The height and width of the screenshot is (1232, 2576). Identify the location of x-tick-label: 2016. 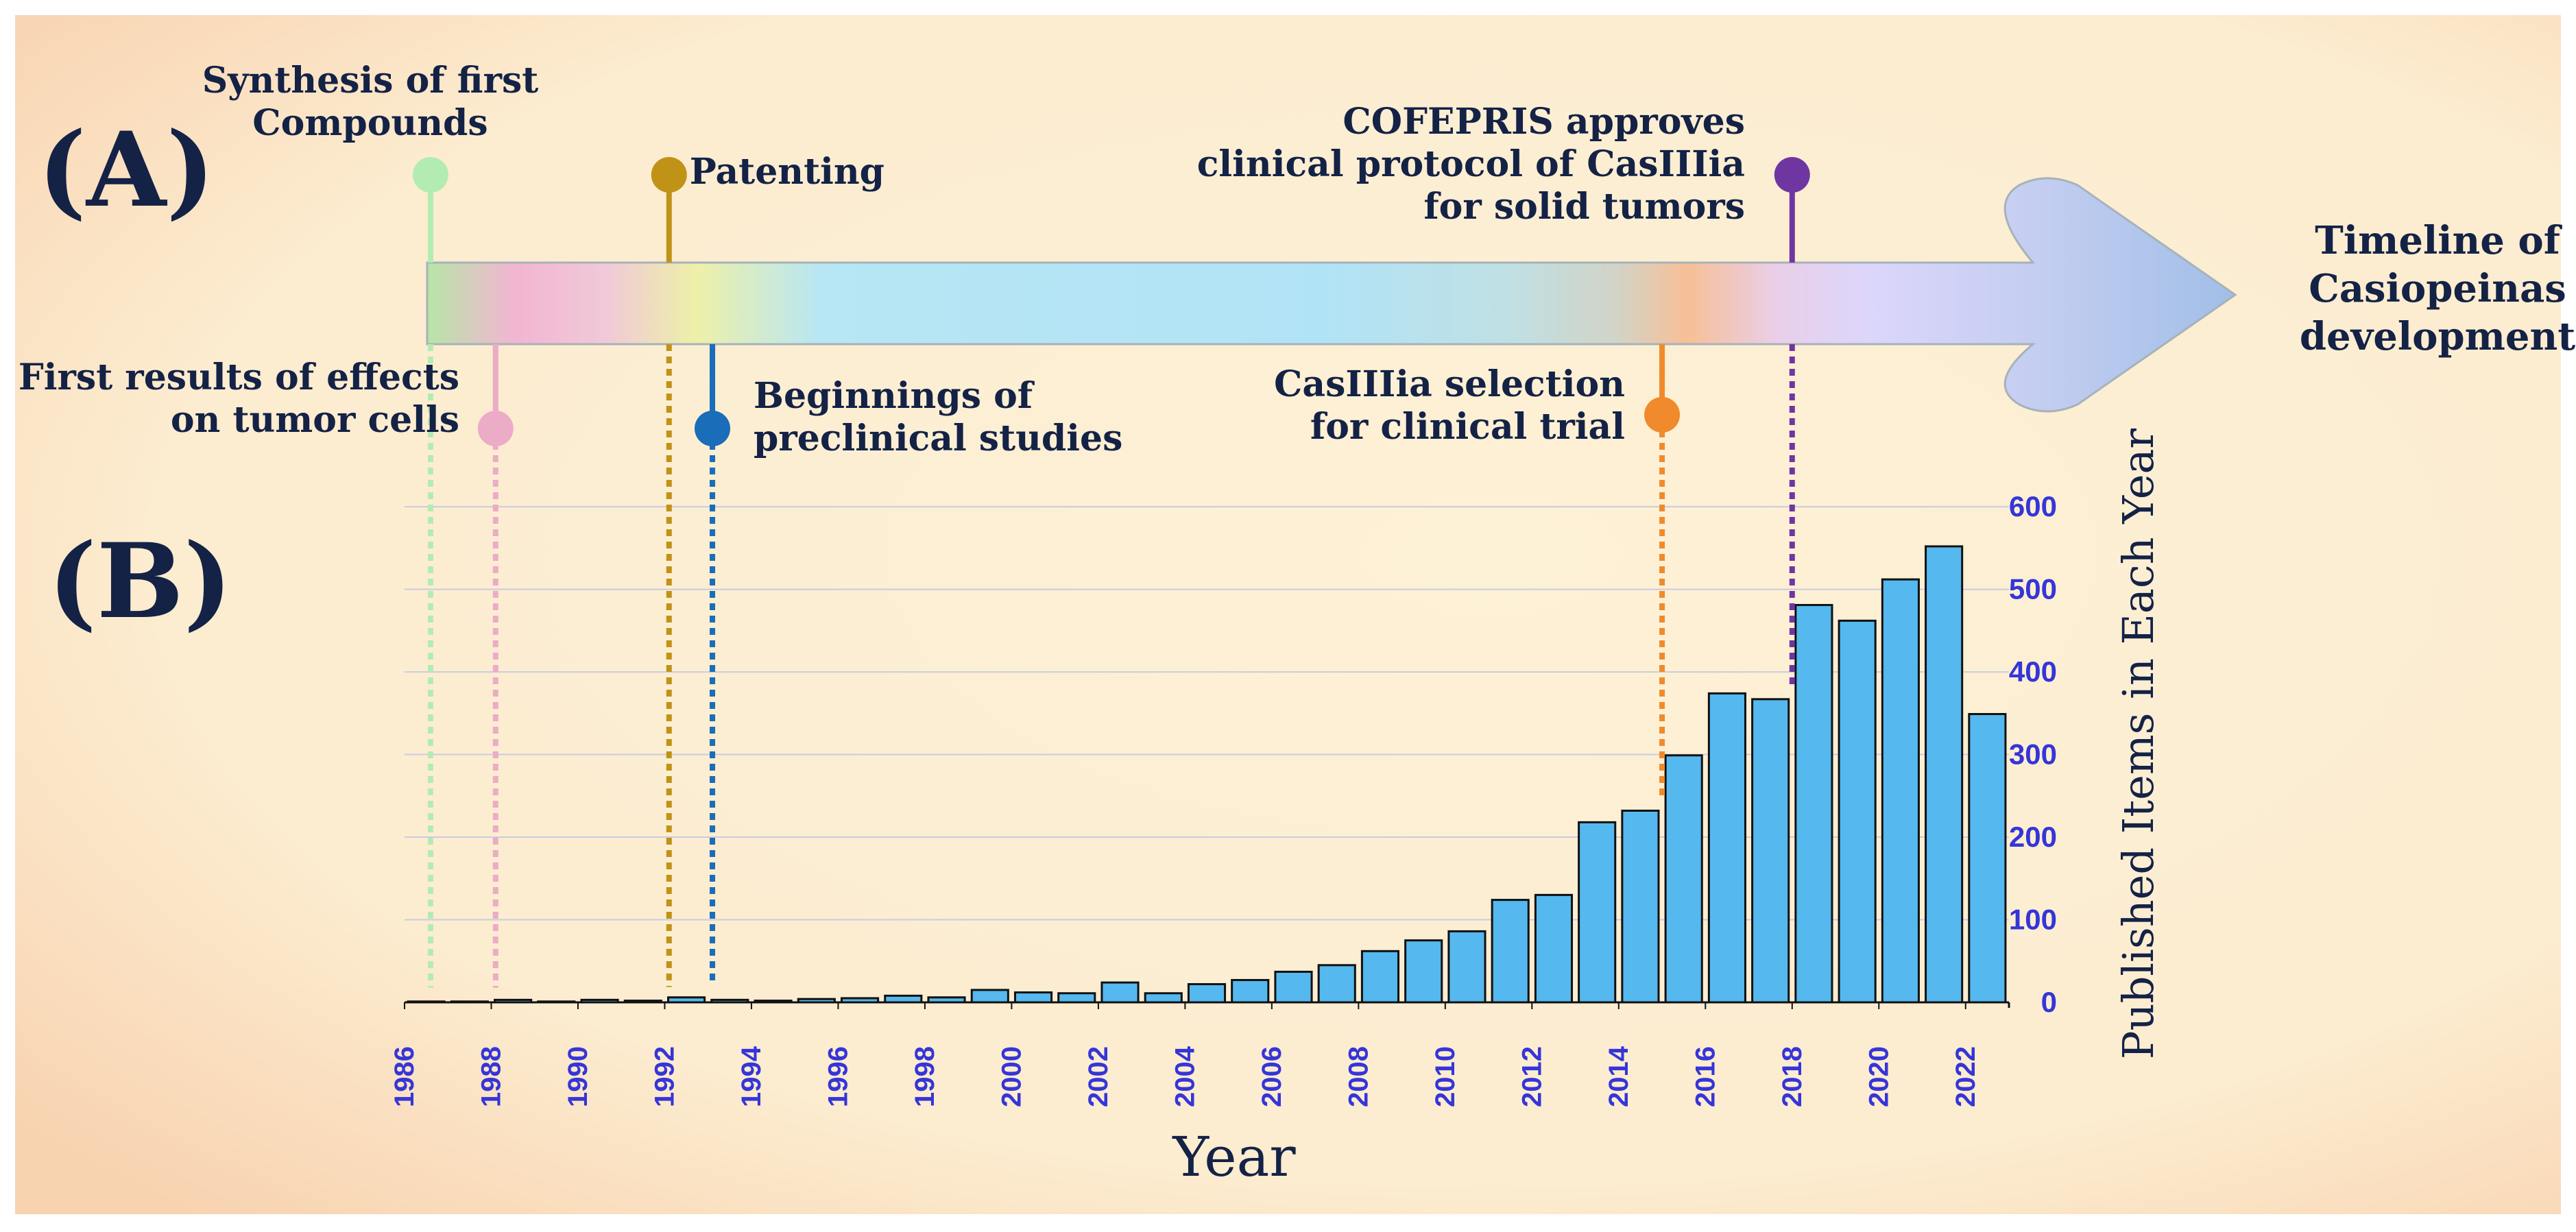
(1705, 1076).